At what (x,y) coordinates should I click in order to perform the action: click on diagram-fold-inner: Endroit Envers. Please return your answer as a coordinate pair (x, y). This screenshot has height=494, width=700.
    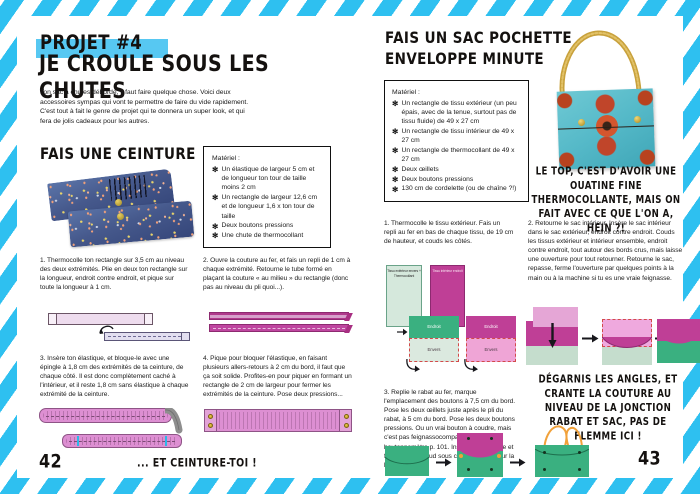
    Looking at the image, I should click on (491, 339).